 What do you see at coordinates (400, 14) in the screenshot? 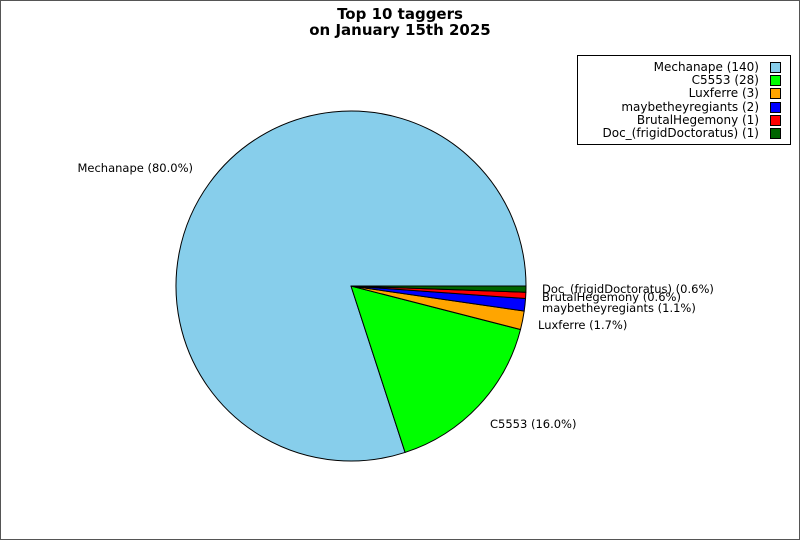
I see `chart-title-line-1: Top 10 taggers` at bounding box center [400, 14].